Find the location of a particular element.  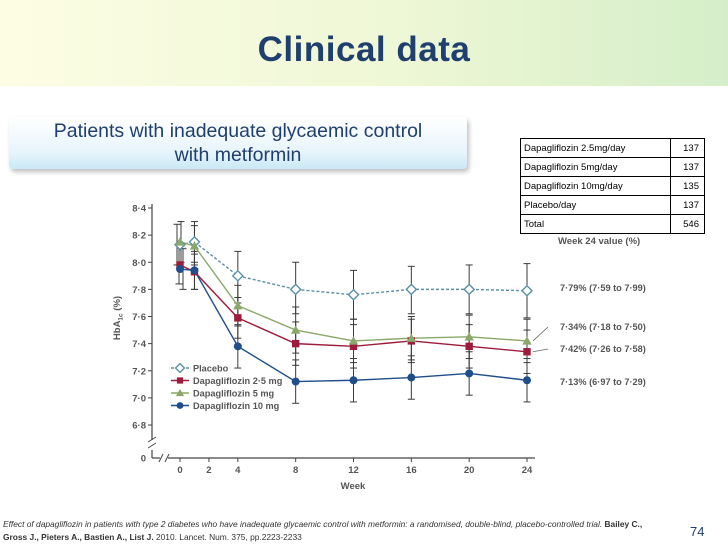

y-zero-label: 0 is located at coordinates (143, 459).